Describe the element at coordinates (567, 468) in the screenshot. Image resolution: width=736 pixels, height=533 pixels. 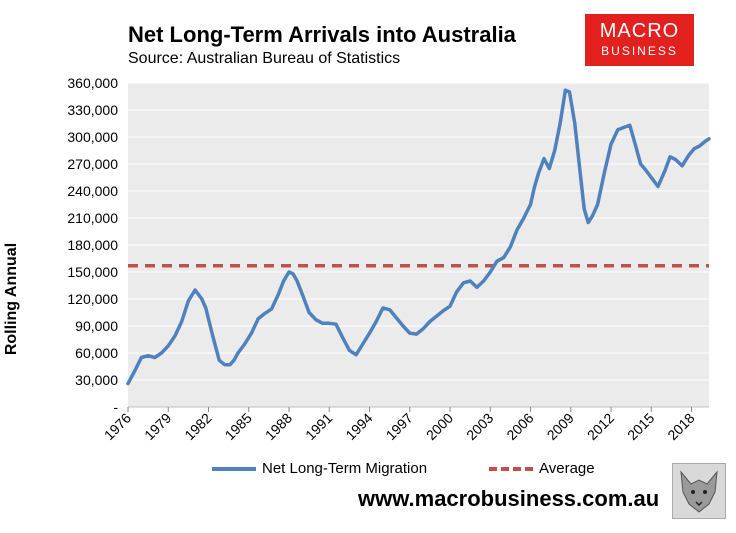
I see `legend-average-label: Average` at that location.